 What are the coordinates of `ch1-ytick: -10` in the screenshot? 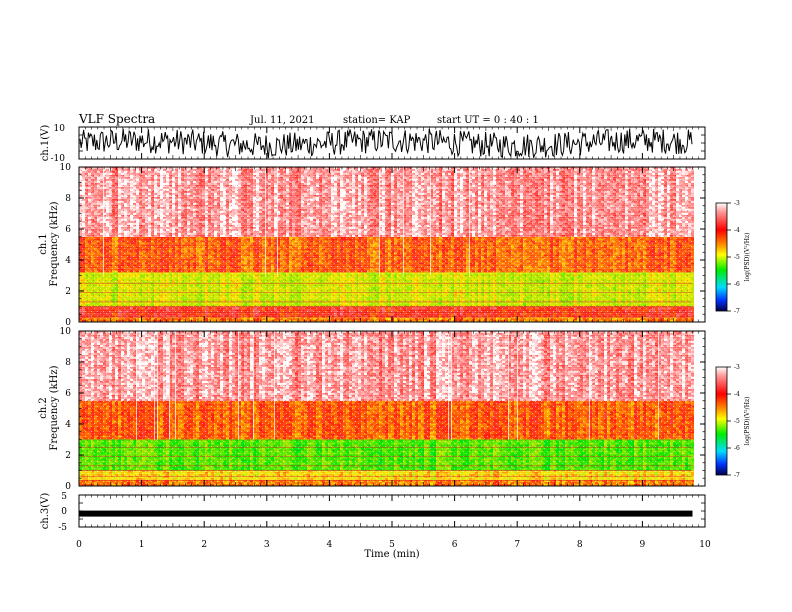 It's located at (58, 159).